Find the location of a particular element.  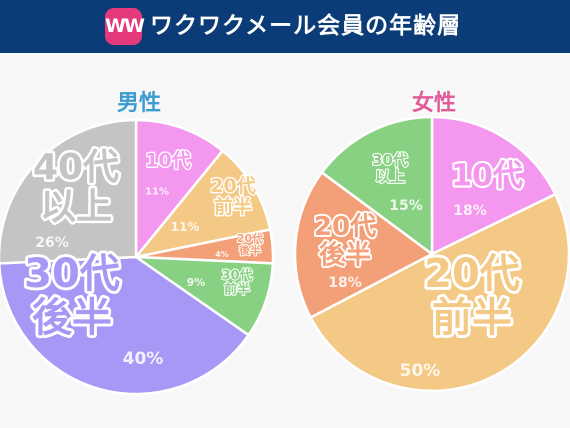

chart-title-female: 女性 is located at coordinates (433, 103).